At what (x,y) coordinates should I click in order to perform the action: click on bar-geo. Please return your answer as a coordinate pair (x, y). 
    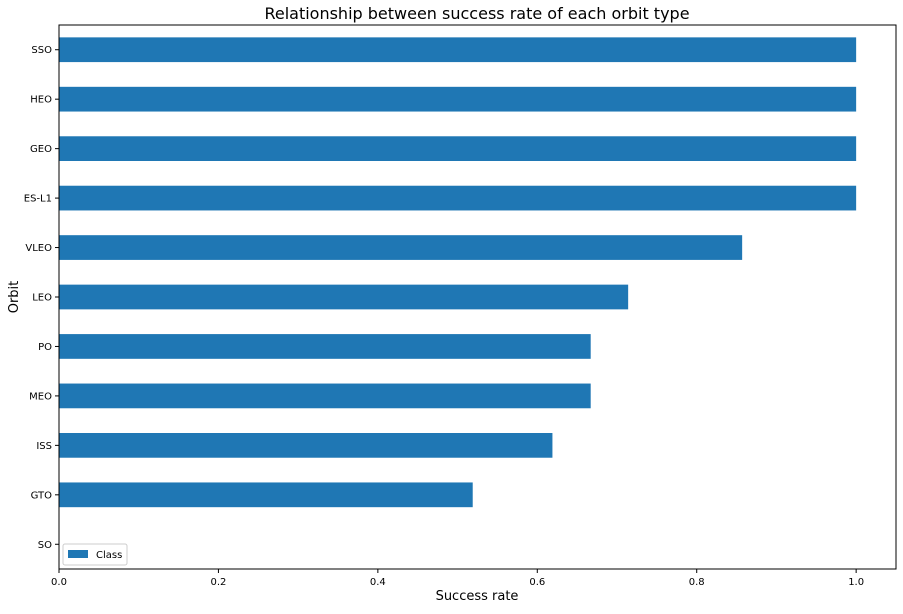
    Looking at the image, I should click on (458, 148).